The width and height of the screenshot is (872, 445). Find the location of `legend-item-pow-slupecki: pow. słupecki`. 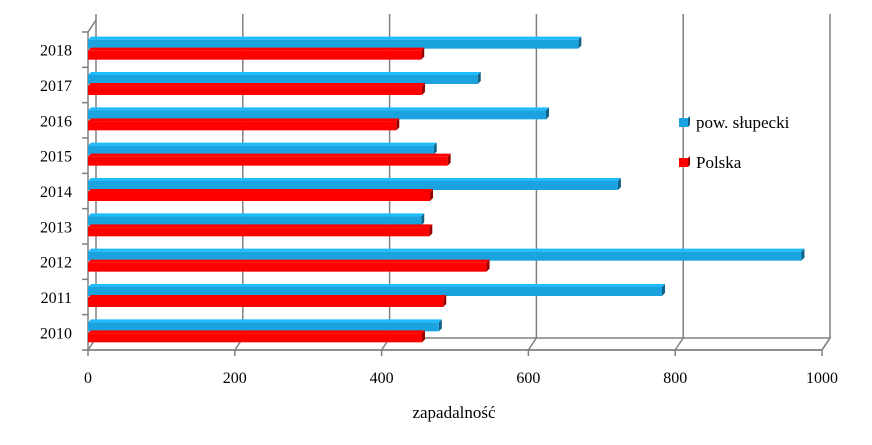

legend-item-pow-slupecki: pow. słupecki is located at coordinates (734, 122).